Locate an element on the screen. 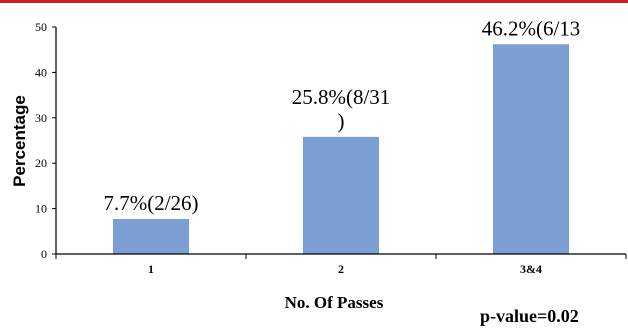 The width and height of the screenshot is (628, 328). y-tick-label: 0 is located at coordinates (44, 254).